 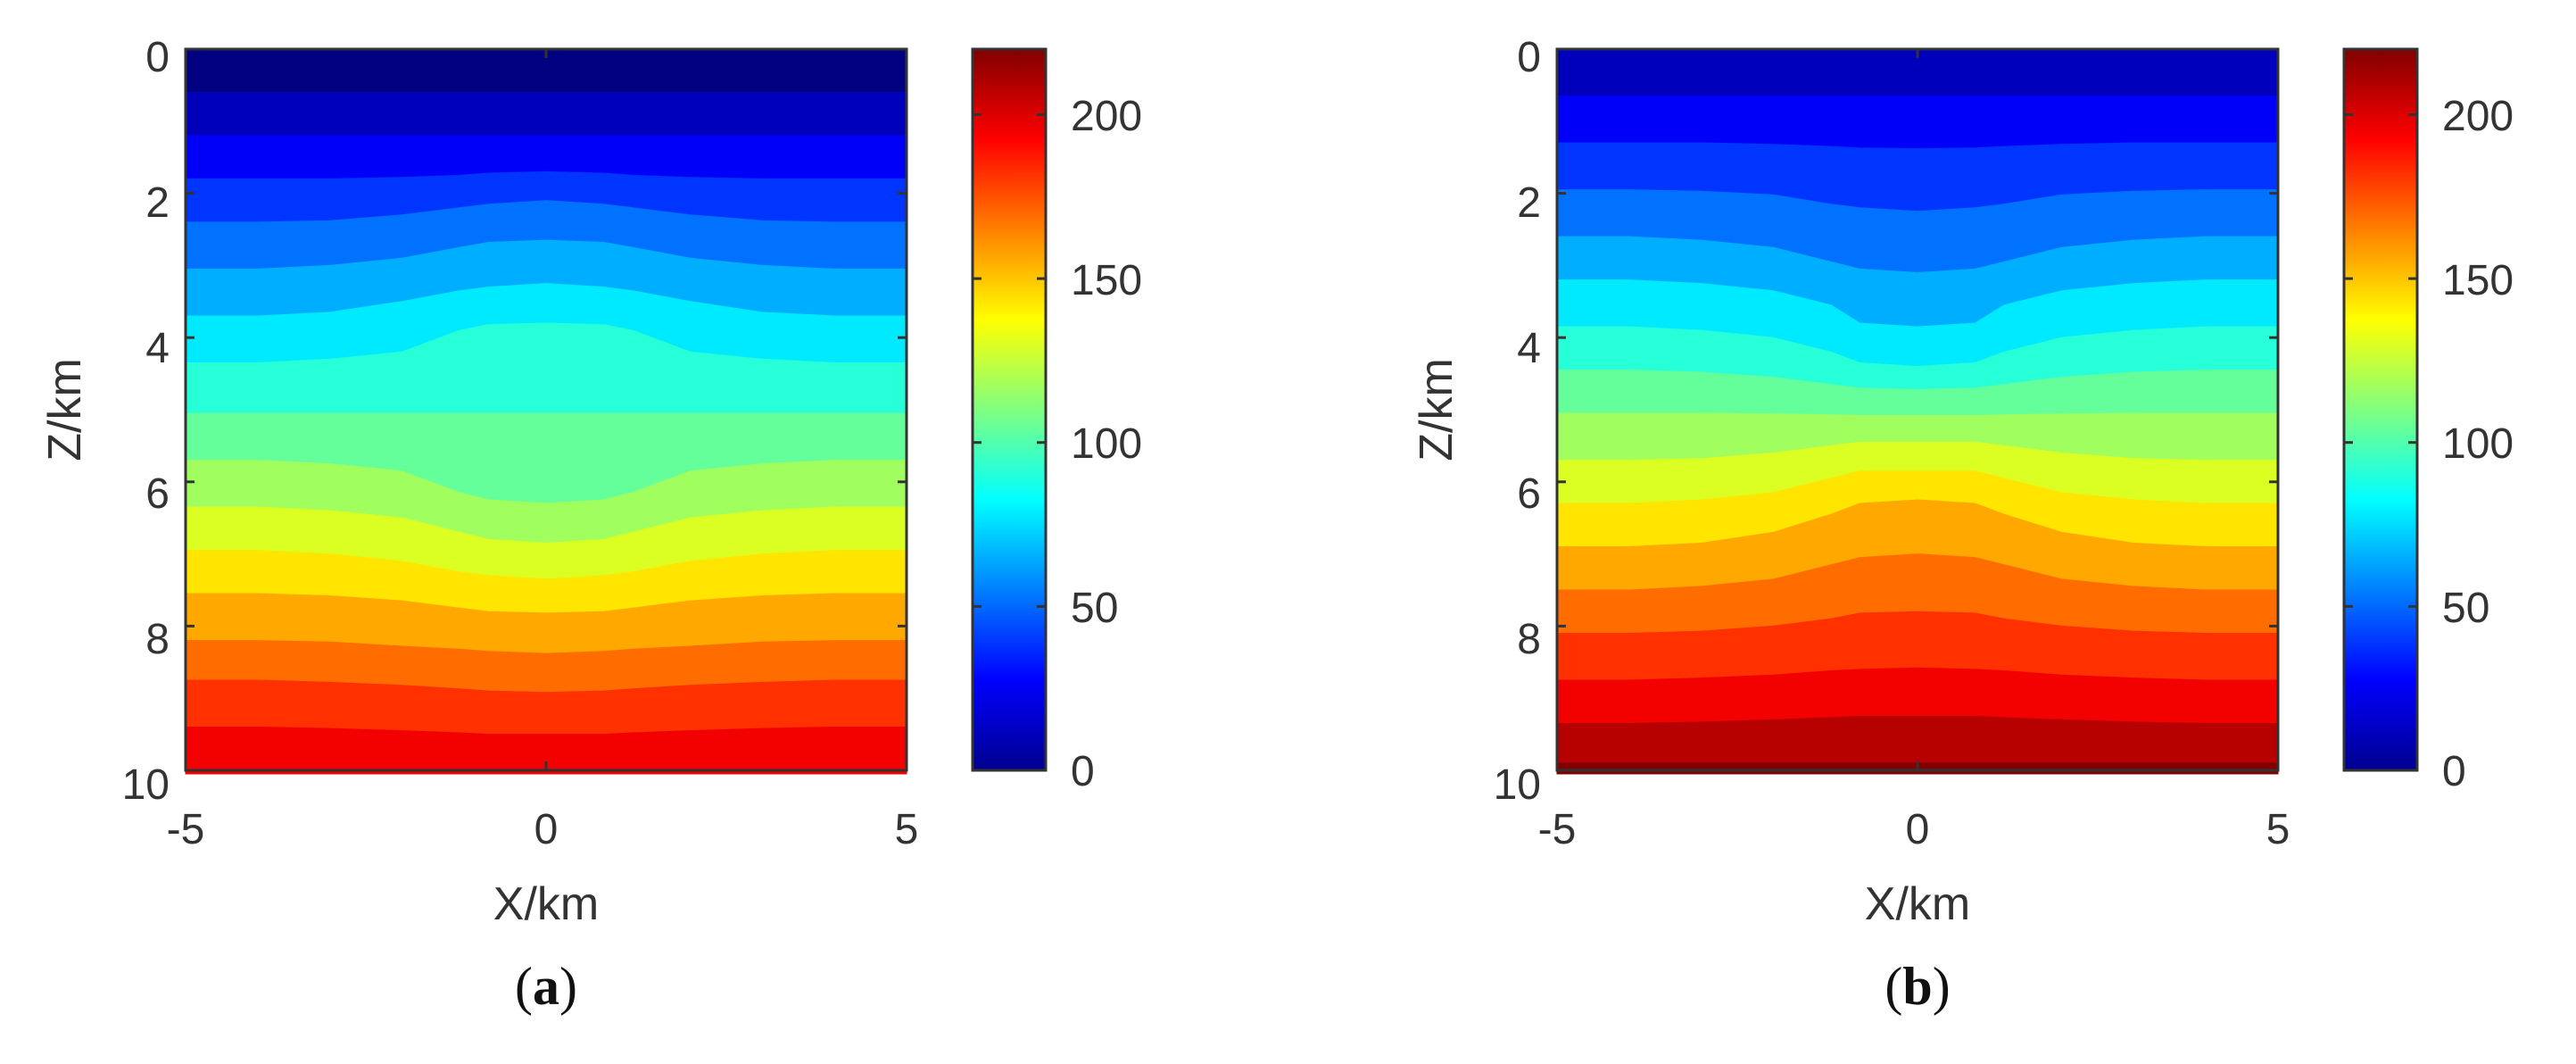 What do you see at coordinates (1917, 986) in the screenshot?
I see `panel-caption: (b)` at bounding box center [1917, 986].